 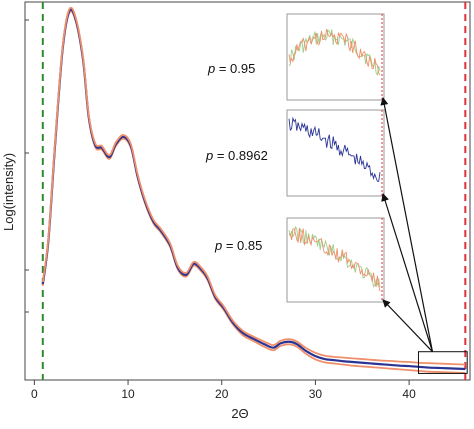 What do you see at coordinates (222, 394) in the screenshot?
I see `x-tick-label-20: 20` at bounding box center [222, 394].